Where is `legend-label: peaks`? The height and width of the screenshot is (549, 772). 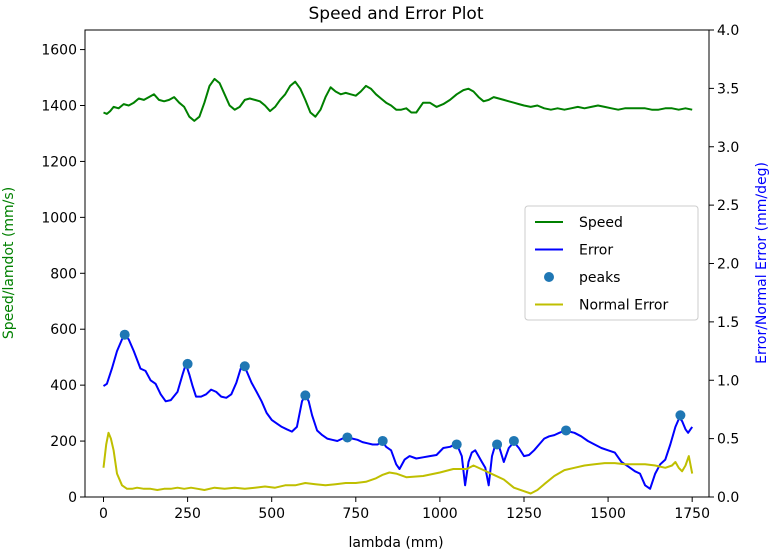 legend-label: peaks is located at coordinates (599, 278).